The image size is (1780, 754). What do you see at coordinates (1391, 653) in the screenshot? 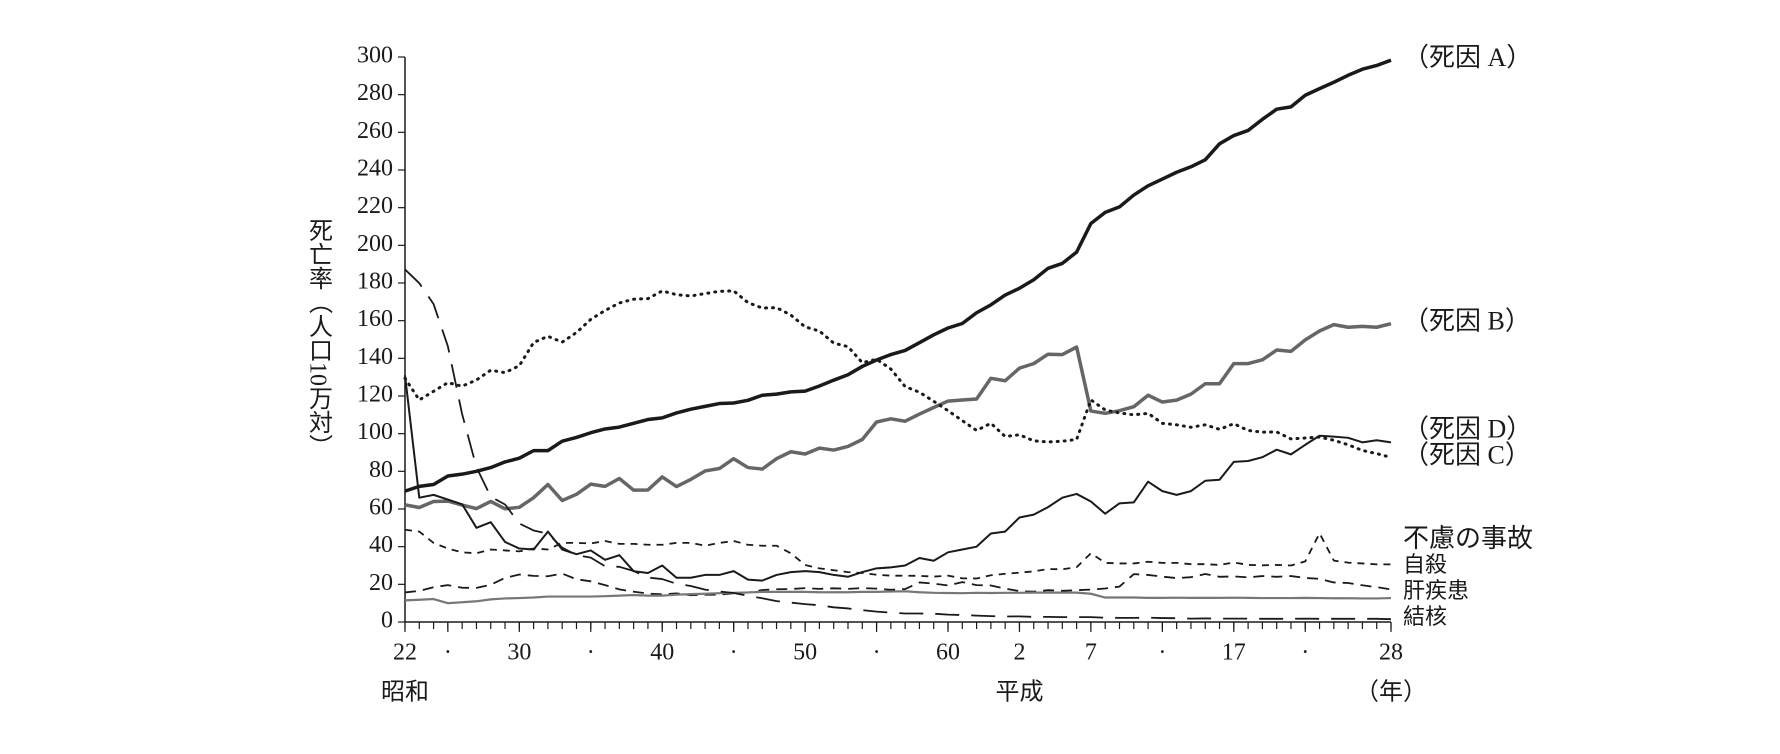
I see `x-tick-label: 28` at bounding box center [1391, 653].